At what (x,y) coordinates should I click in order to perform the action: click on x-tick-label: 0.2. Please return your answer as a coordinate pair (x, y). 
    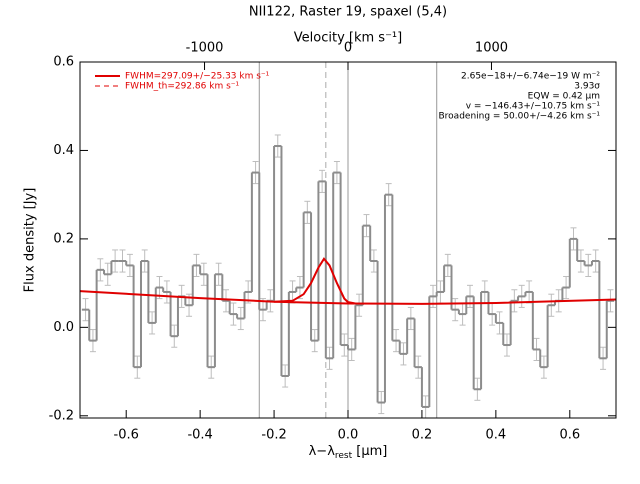
    Looking at the image, I should click on (422, 435).